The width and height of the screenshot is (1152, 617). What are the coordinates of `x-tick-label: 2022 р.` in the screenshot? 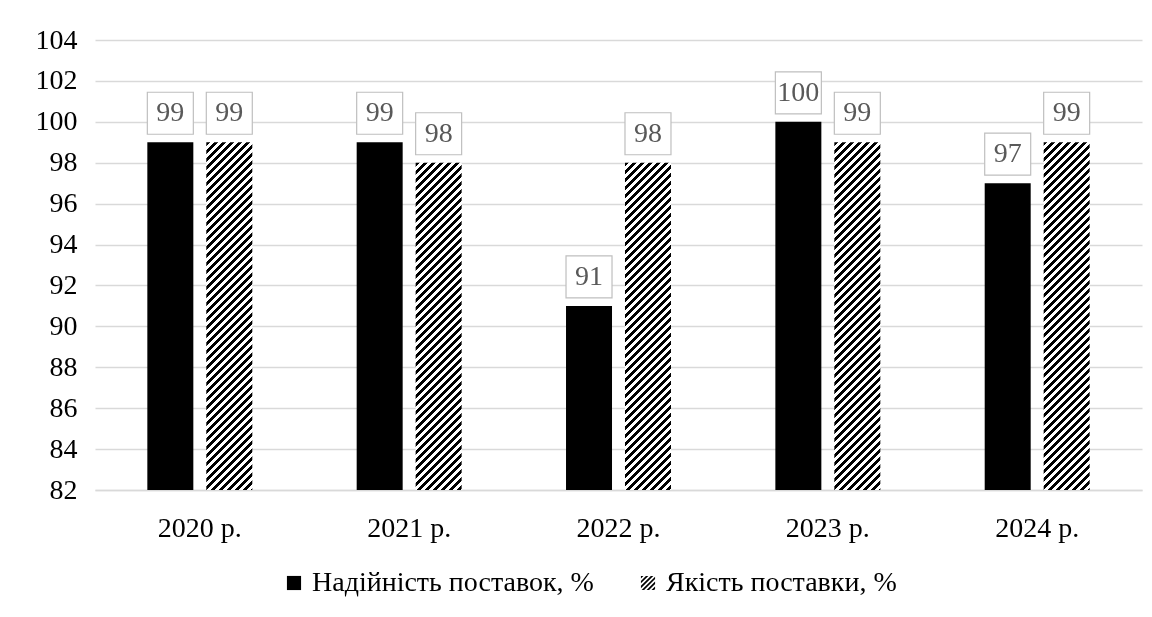 It's located at (618, 527).